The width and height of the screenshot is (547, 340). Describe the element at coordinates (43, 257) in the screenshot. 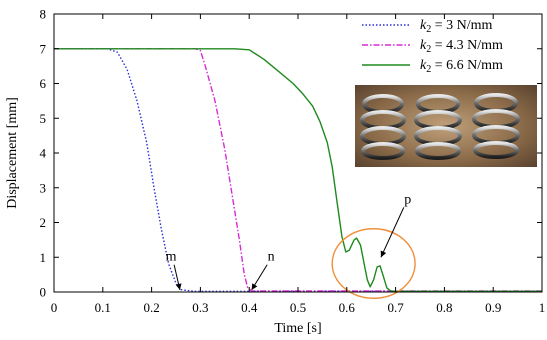

I see `y-tick-label: 1` at that location.